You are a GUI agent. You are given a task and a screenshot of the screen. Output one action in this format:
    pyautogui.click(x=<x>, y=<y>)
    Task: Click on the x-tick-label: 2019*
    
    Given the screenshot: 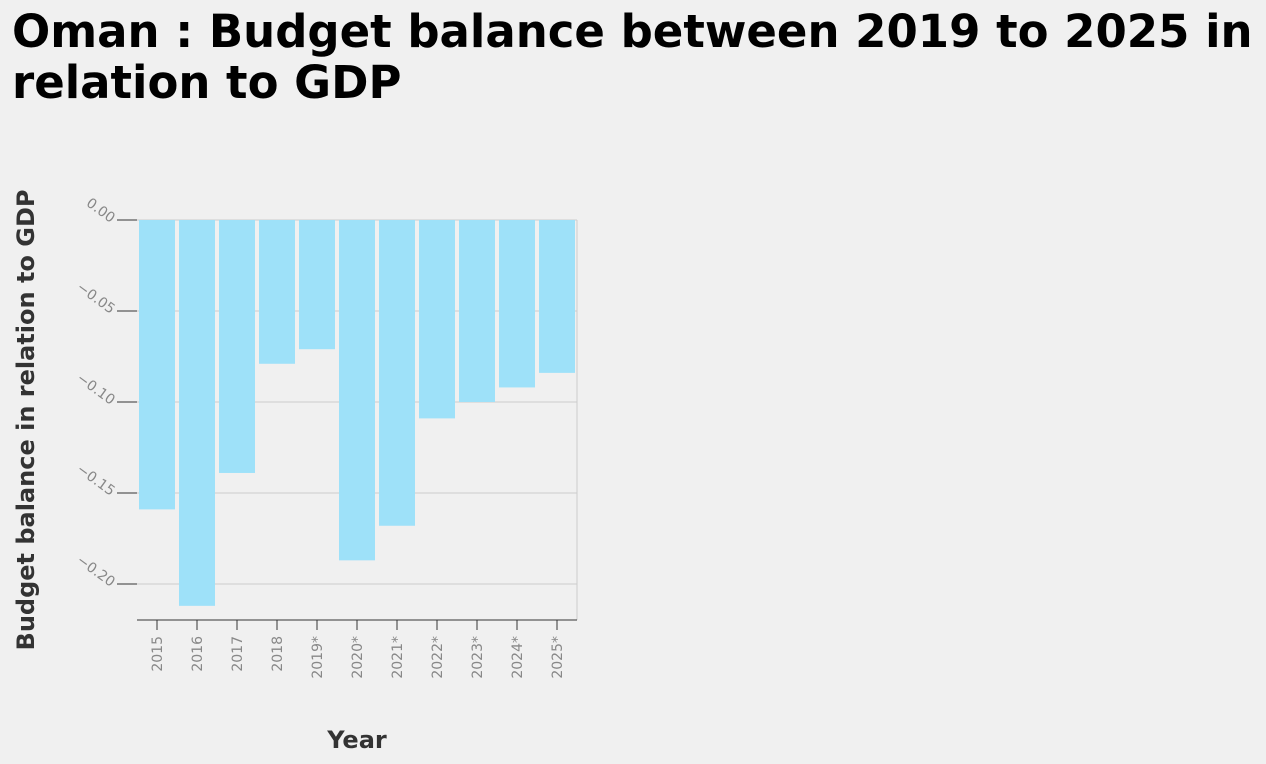 What is the action you would take?
    pyautogui.click(x=318, y=657)
    